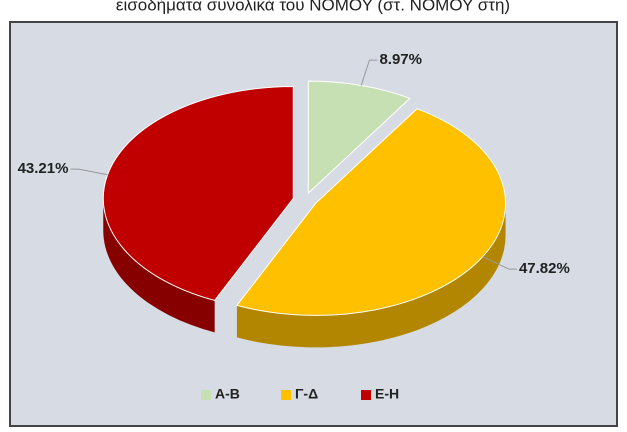 The width and height of the screenshot is (627, 432). What do you see at coordinates (387, 394) in the screenshot?
I see `legend-label: Ε-Η` at bounding box center [387, 394].